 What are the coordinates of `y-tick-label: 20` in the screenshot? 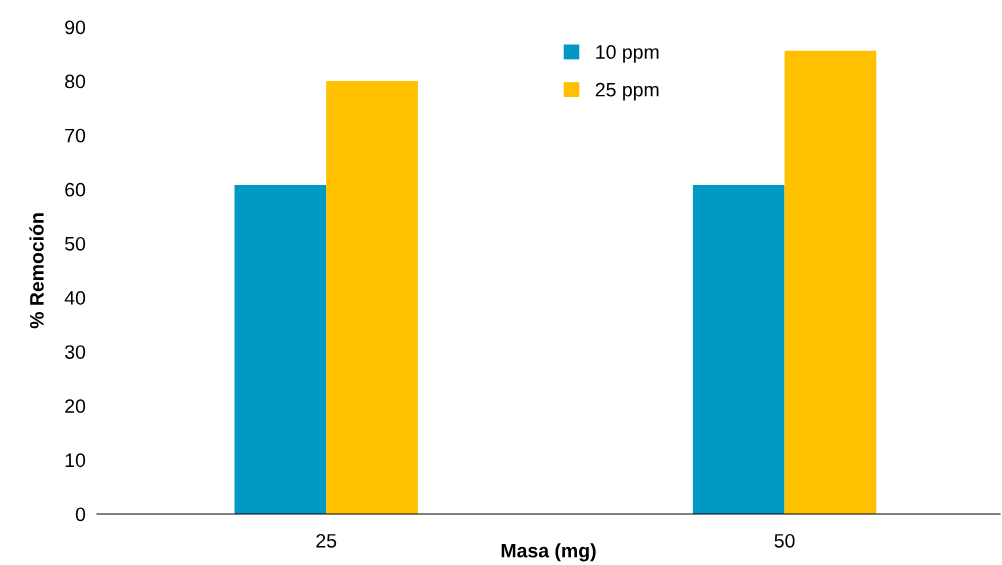 It's located at (75, 406).